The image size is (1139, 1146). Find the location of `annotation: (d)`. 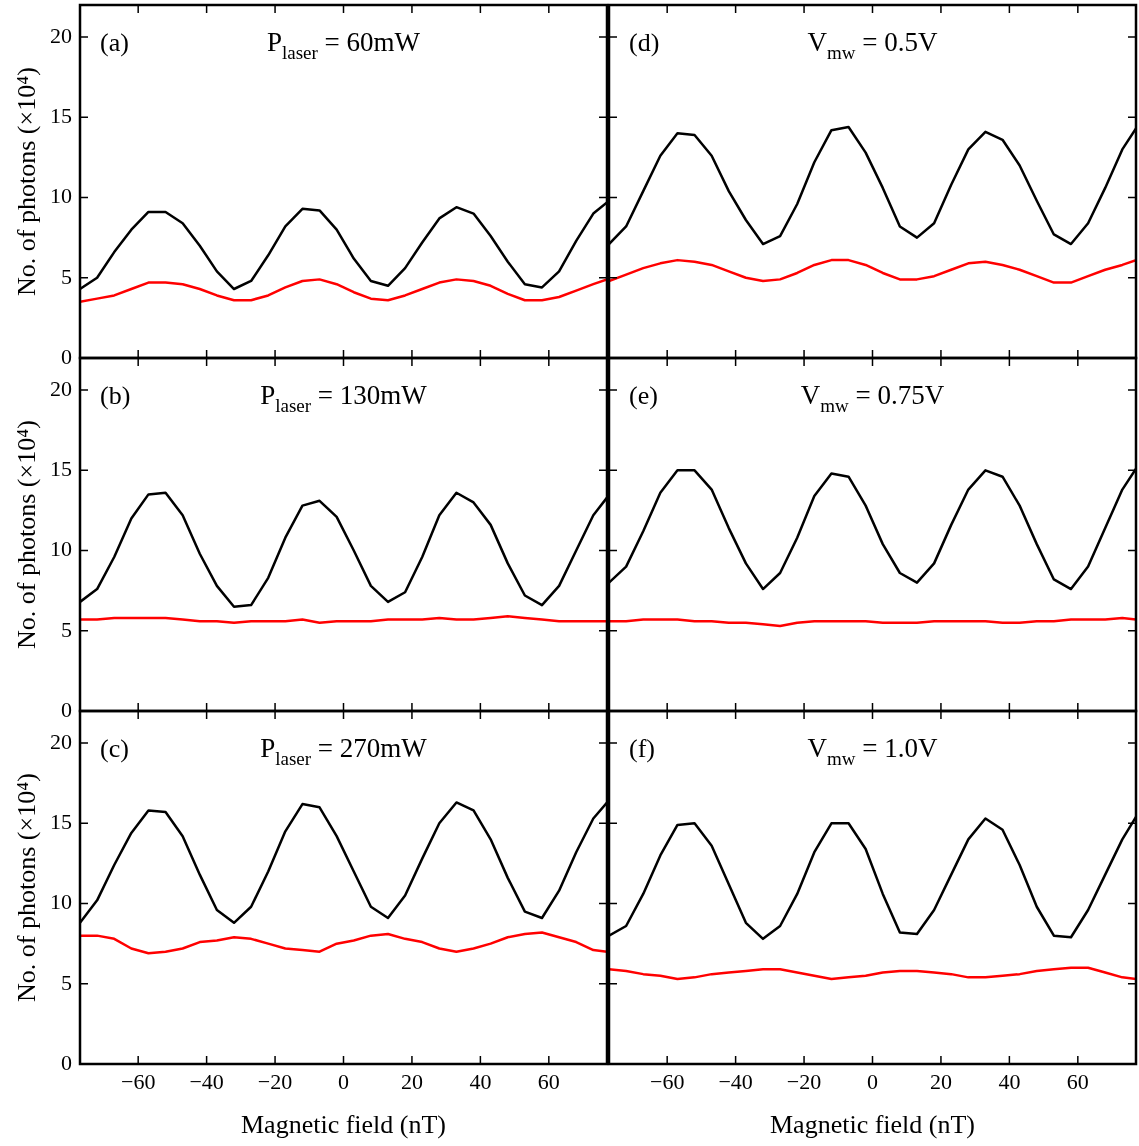

annotation: (d) is located at coordinates (644, 42).